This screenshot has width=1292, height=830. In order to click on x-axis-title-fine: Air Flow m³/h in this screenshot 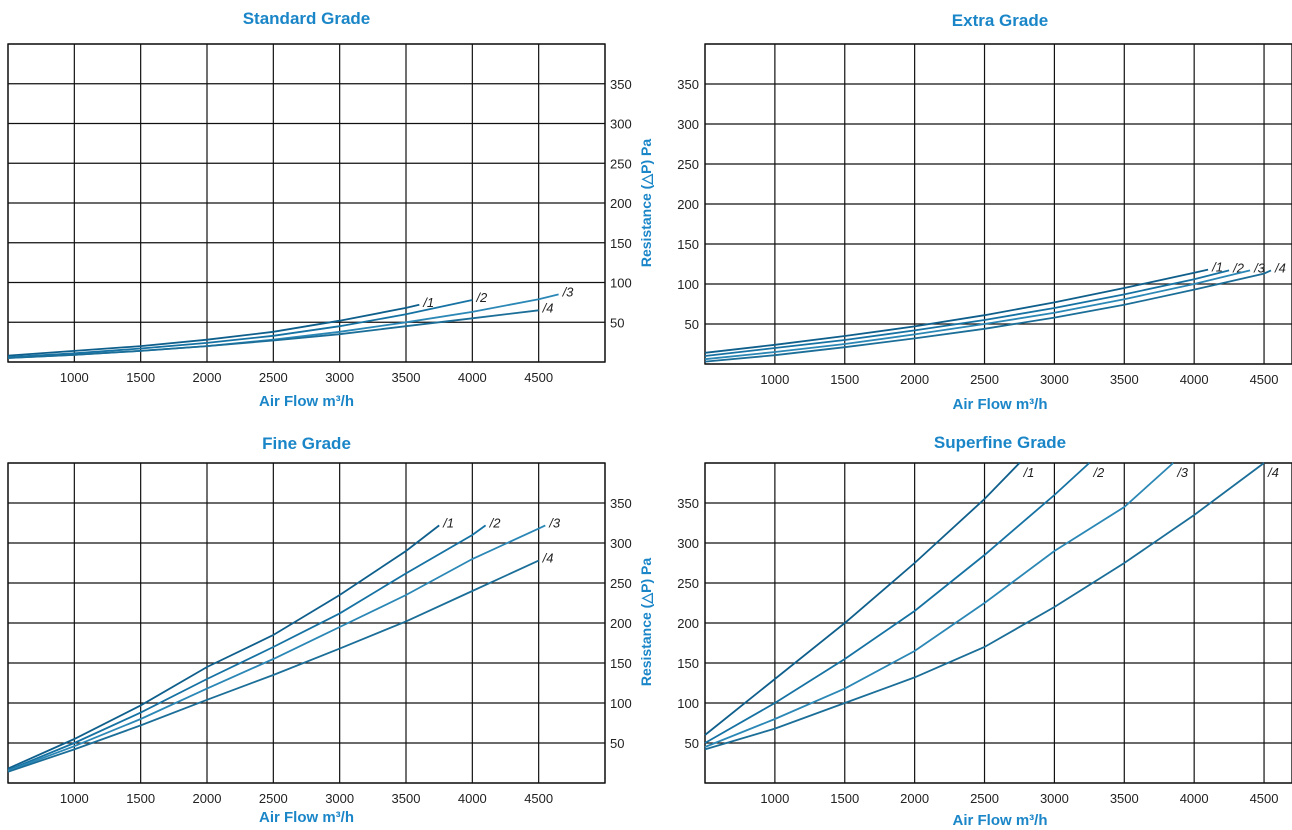, I will do `click(306, 817)`.